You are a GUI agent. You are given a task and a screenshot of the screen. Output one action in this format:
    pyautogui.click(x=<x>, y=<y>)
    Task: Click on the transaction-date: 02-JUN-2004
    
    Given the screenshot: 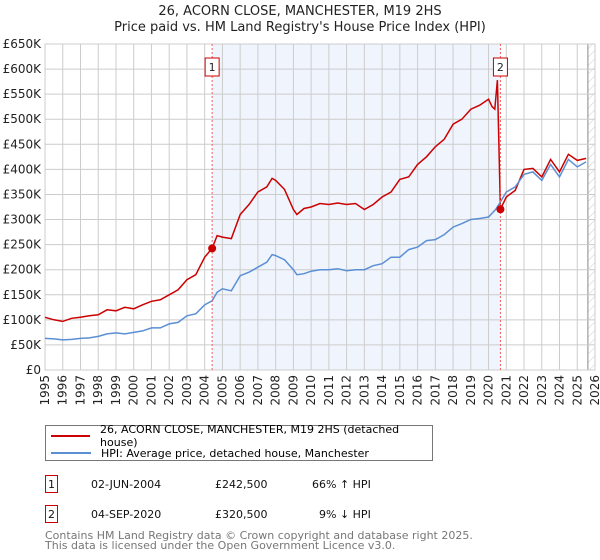 What is the action you would take?
    pyautogui.click(x=126, y=484)
    